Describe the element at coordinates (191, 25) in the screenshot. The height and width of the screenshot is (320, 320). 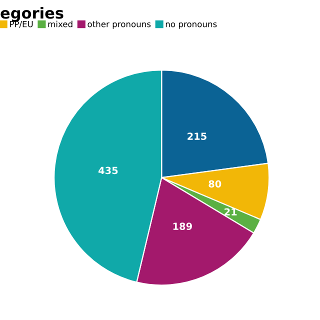
I see `legend-label: no pronouns` at that location.